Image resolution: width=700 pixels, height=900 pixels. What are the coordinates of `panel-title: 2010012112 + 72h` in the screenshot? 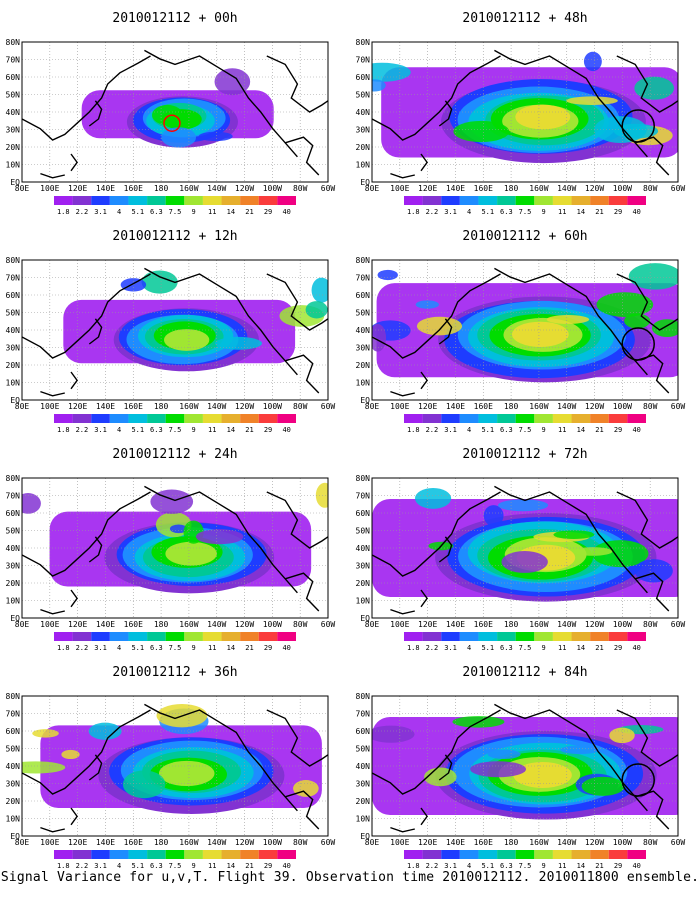 It's located at (524, 454).